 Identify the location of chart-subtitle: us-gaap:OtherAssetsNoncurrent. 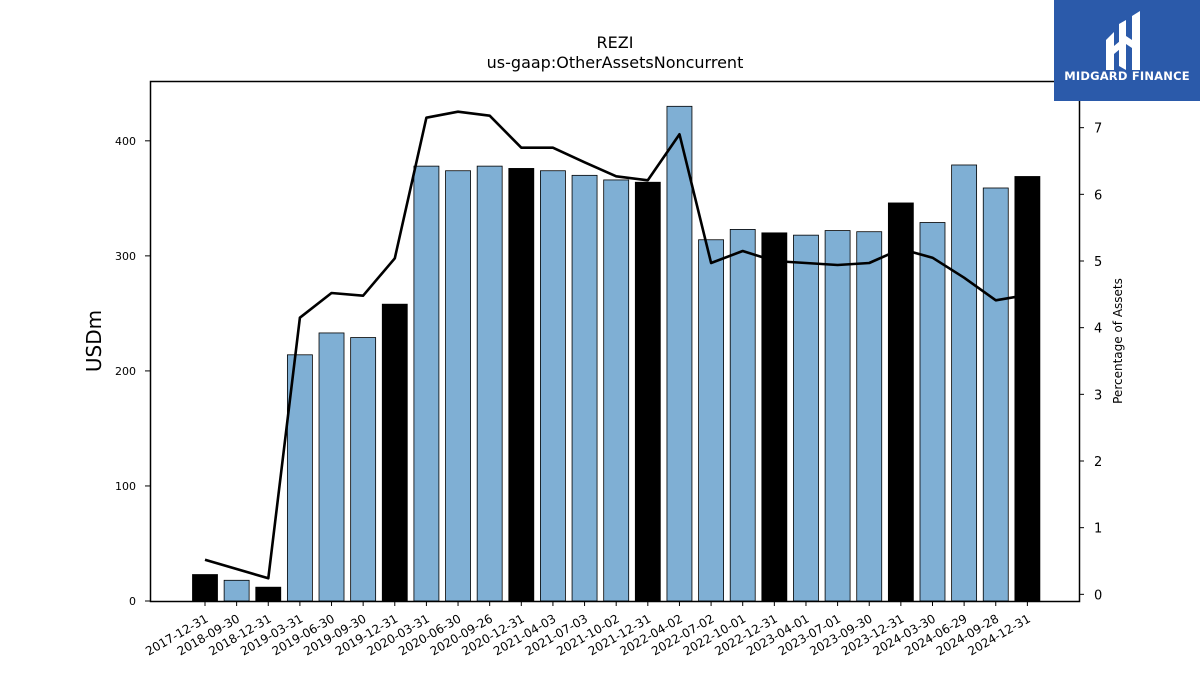
(615, 62).